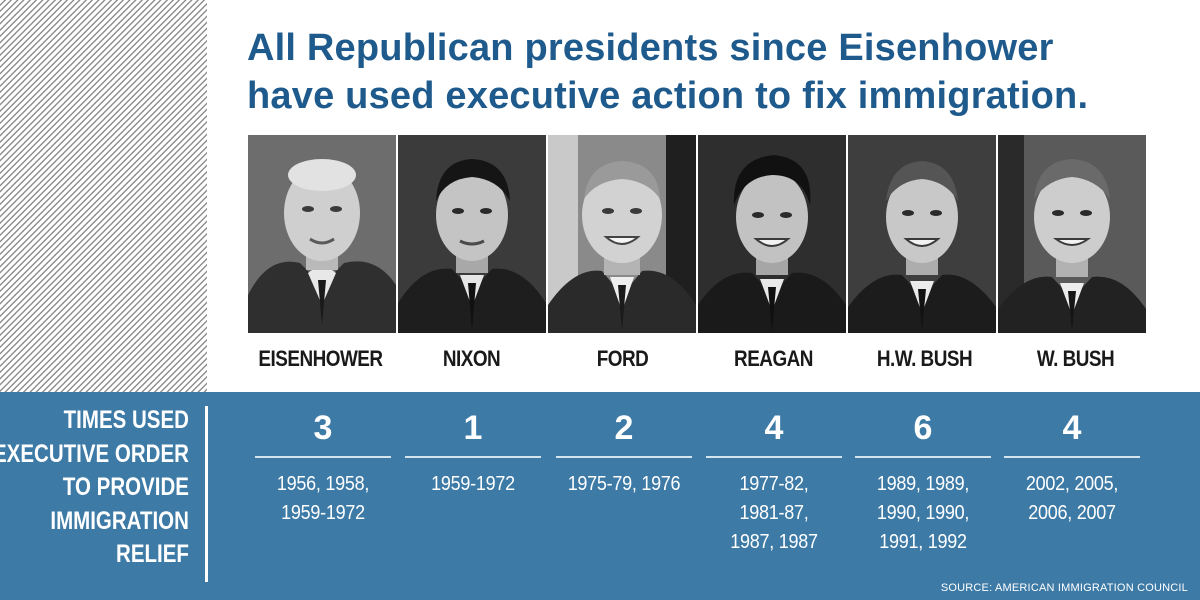 This screenshot has width=1200, height=600. What do you see at coordinates (1072, 234) in the screenshot?
I see `portrait-w-bush` at bounding box center [1072, 234].